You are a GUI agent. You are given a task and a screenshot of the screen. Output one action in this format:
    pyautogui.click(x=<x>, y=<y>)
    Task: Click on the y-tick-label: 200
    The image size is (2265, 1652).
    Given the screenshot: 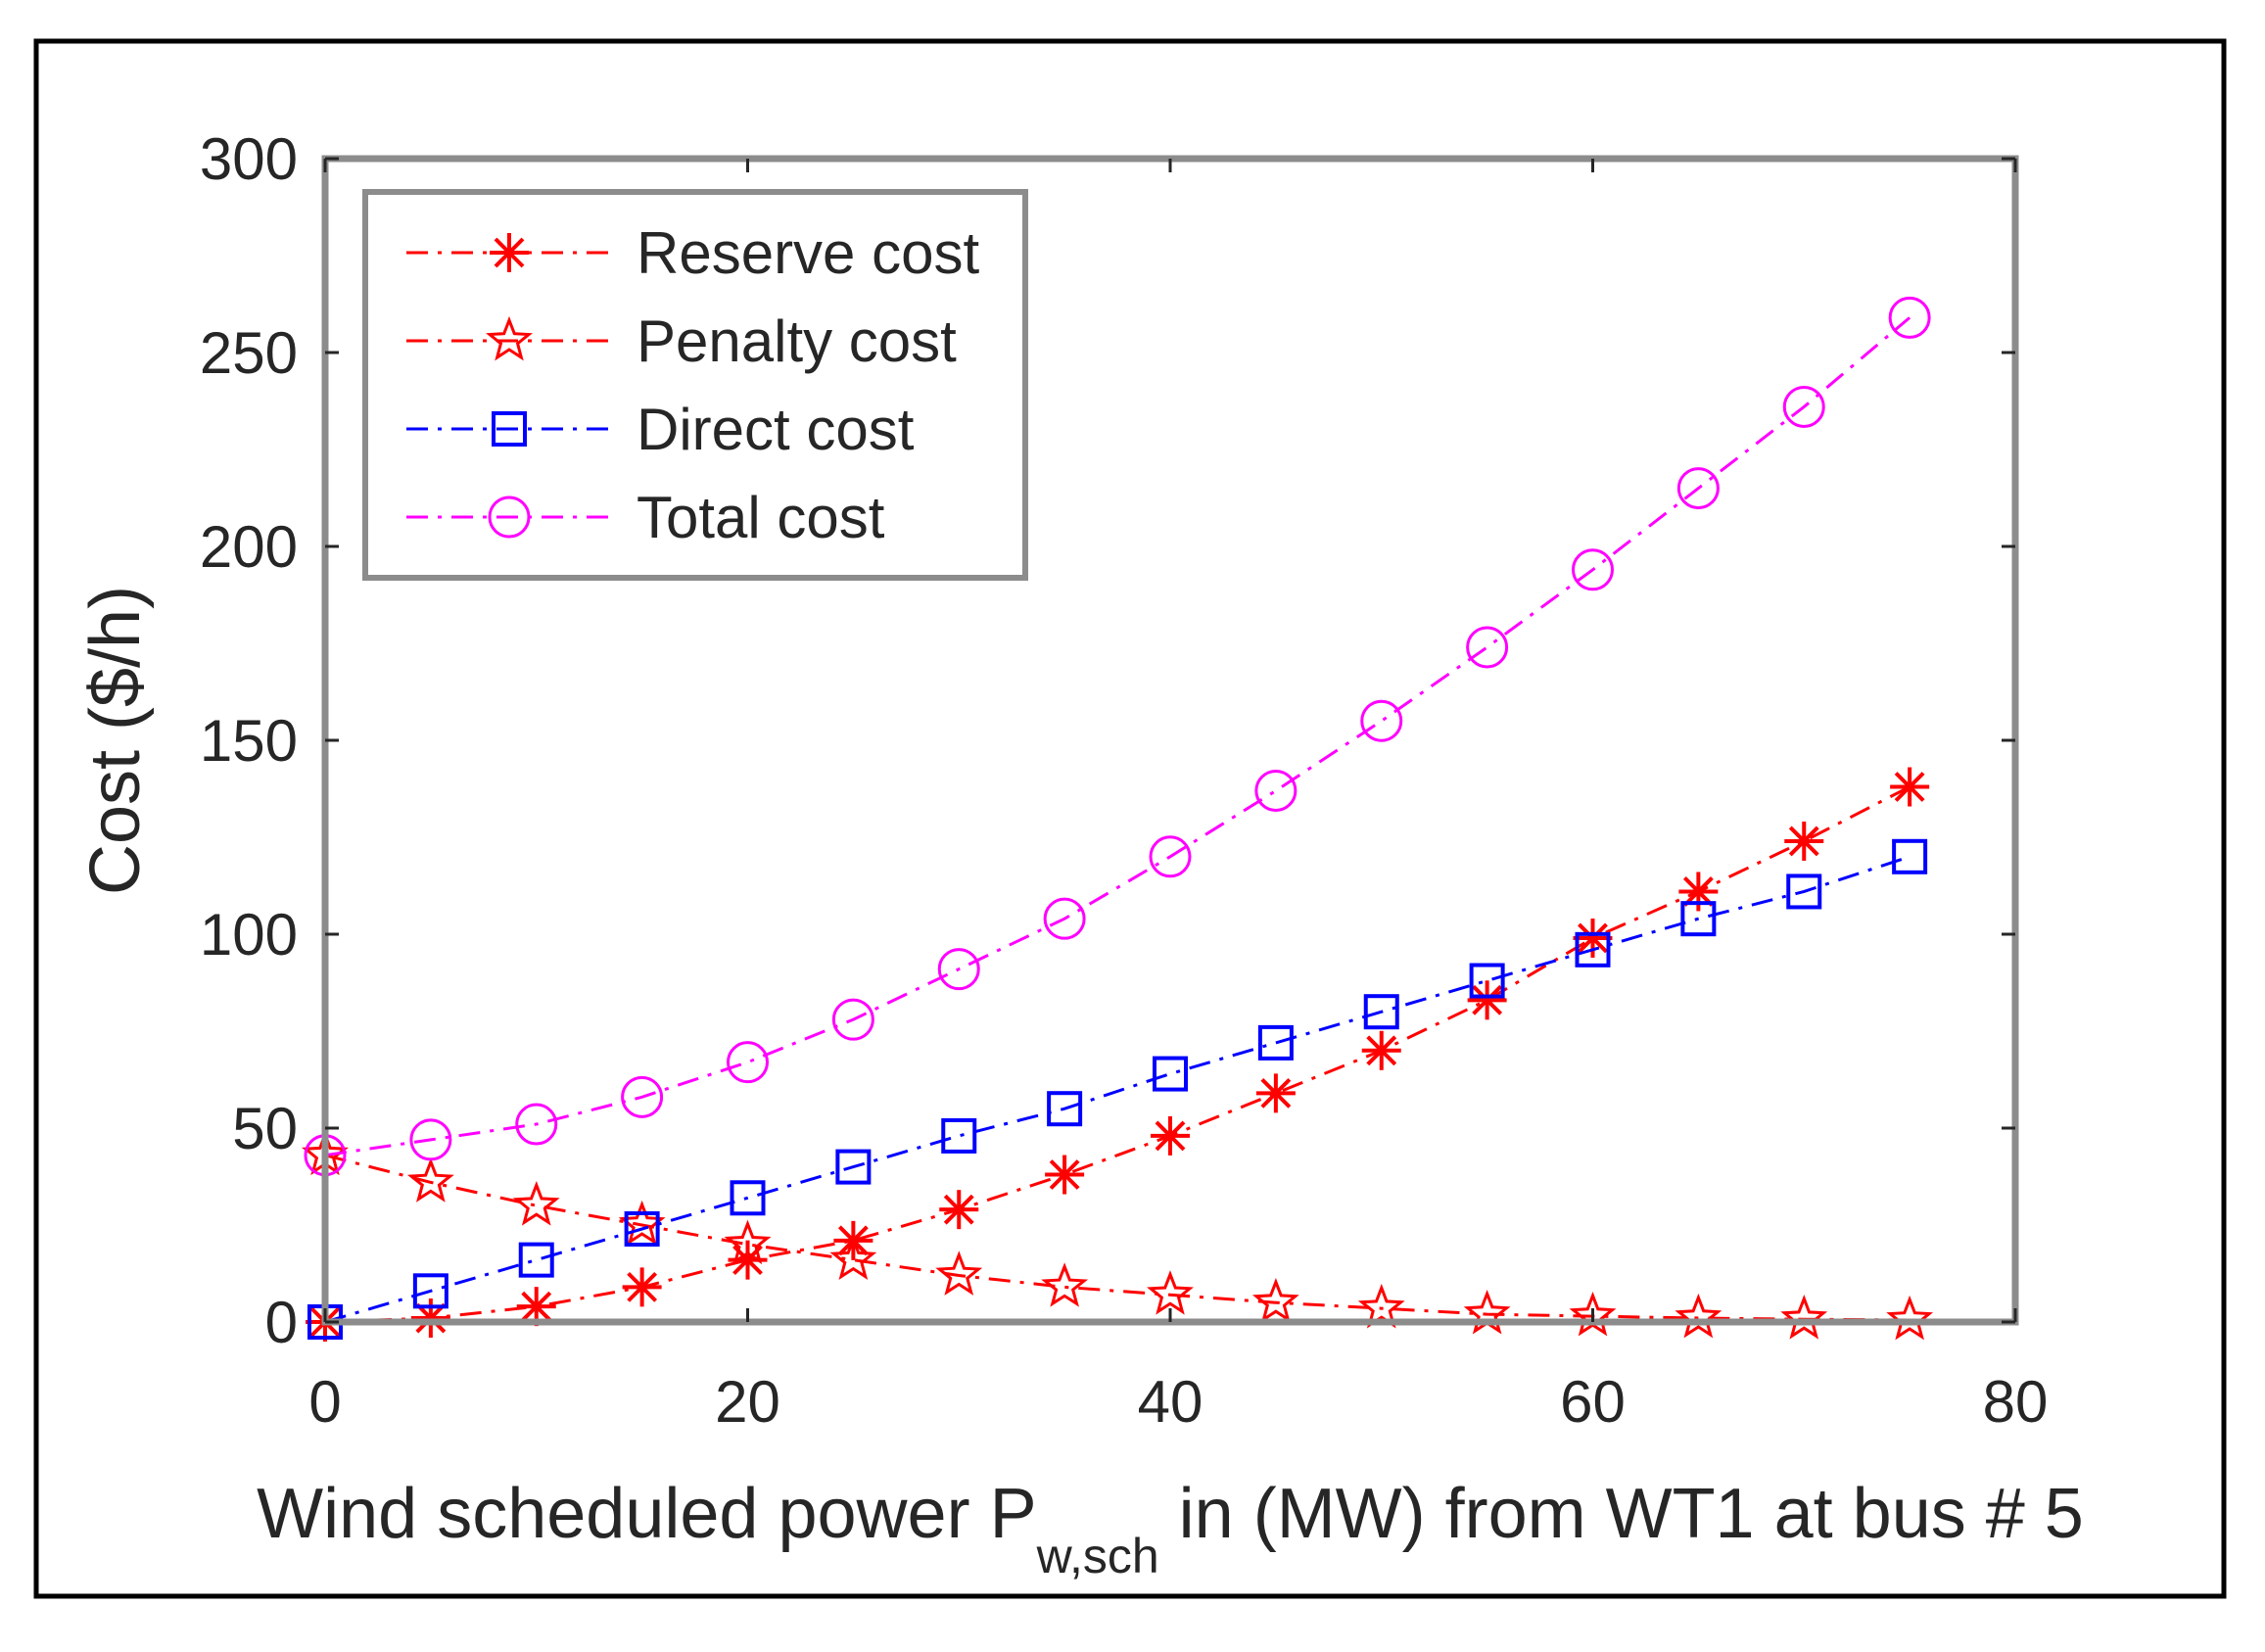 What is the action you would take?
    pyautogui.click(x=249, y=547)
    